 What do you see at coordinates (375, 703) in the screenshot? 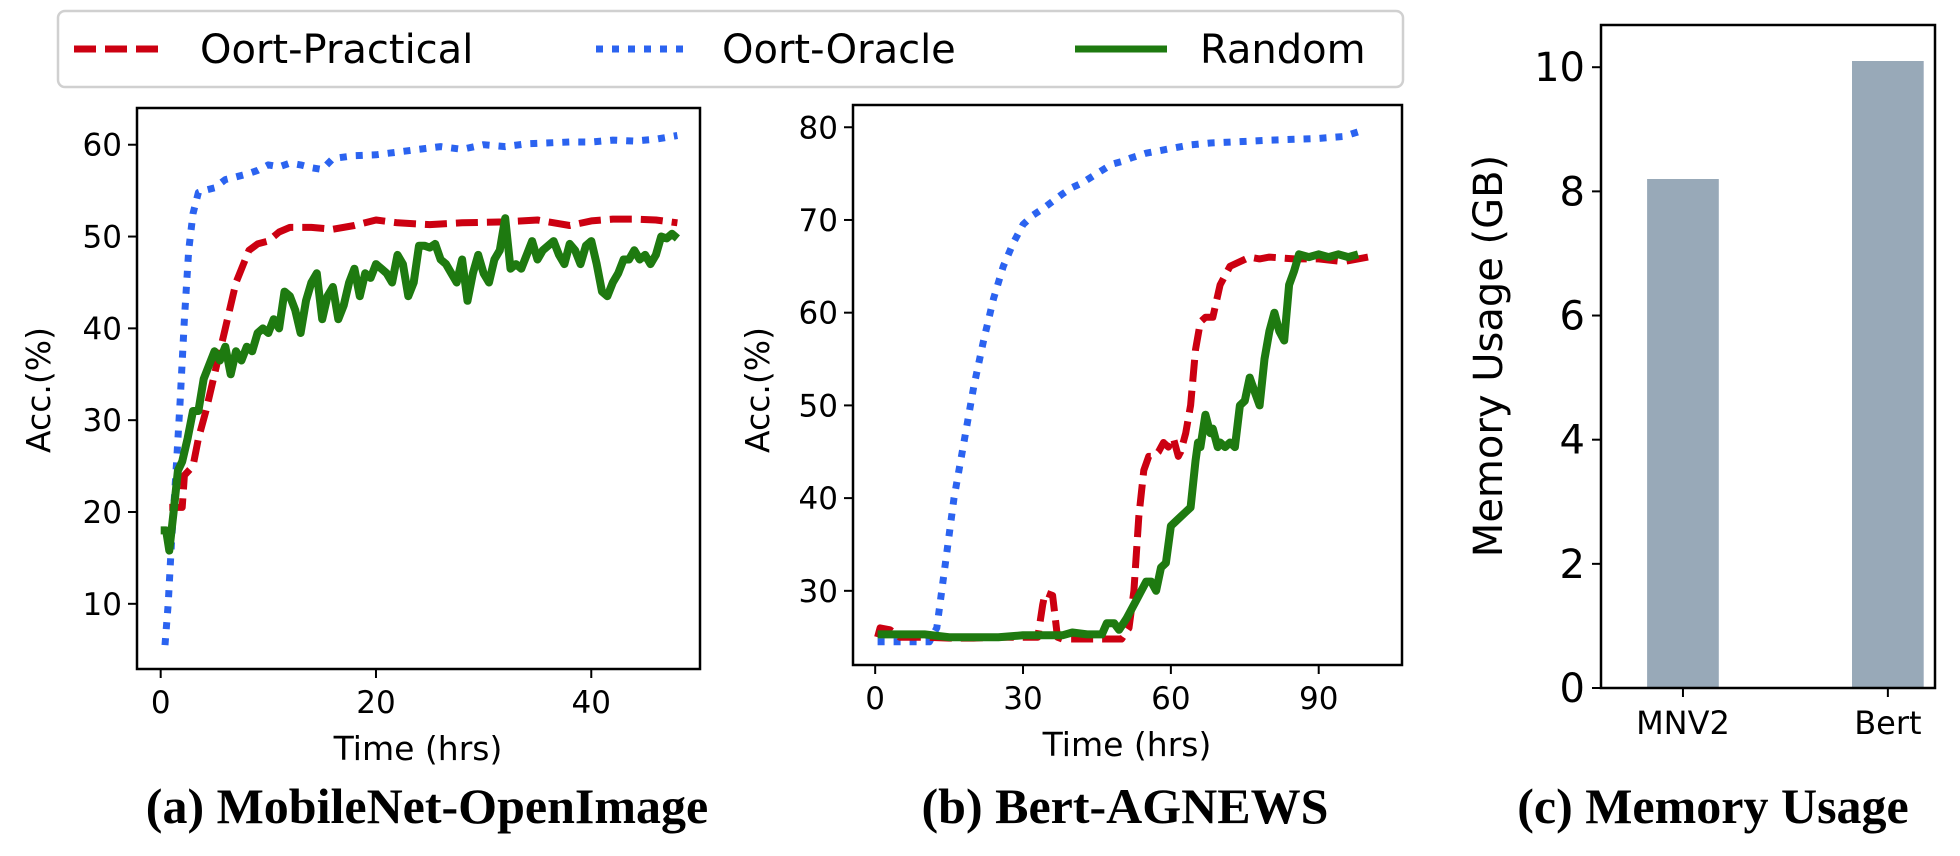
I see `x-tick-label: 20` at bounding box center [375, 703].